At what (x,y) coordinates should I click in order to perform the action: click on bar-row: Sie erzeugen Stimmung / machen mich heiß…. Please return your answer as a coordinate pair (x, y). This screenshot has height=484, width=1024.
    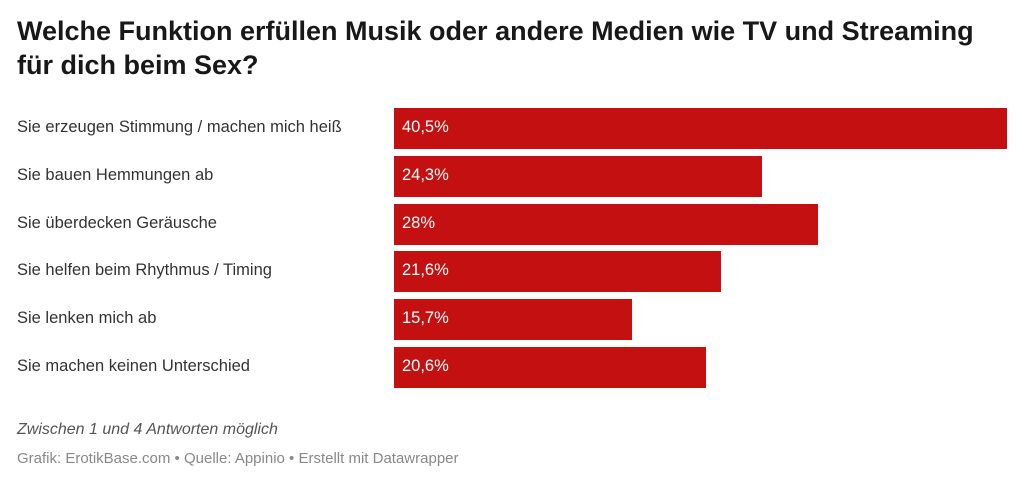
    Looking at the image, I should click on (512, 128).